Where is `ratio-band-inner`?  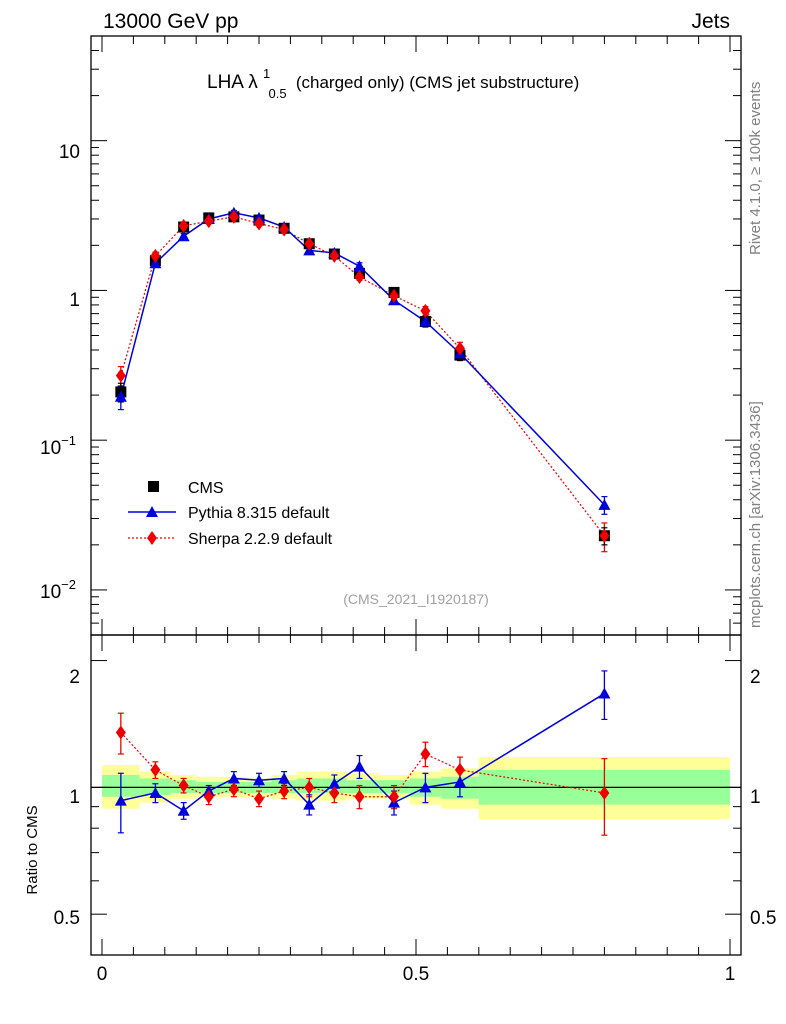
ratio-band-inner is located at coordinates (362, 786).